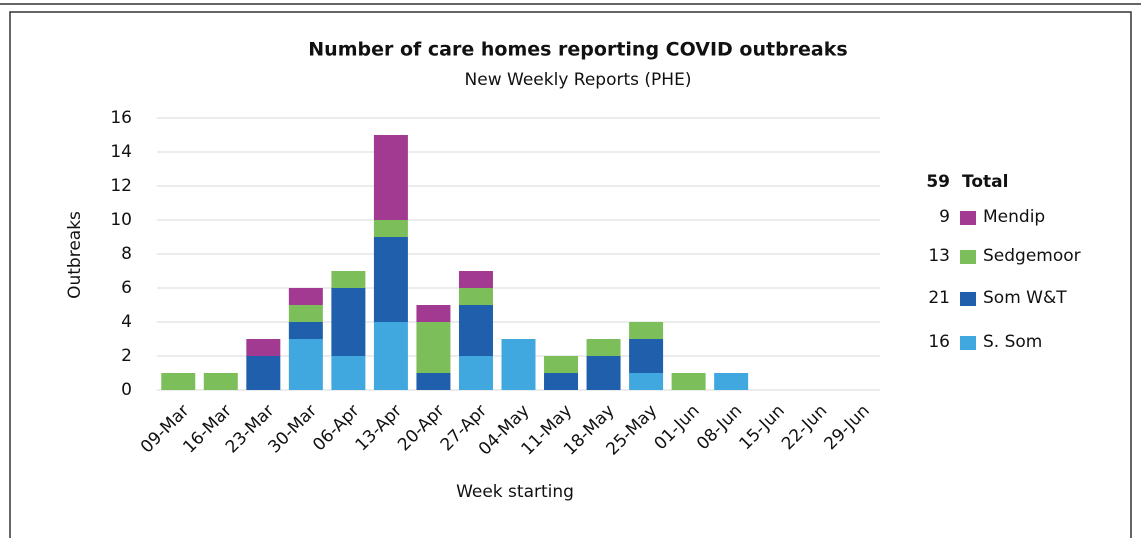 This screenshot has width=1141, height=538. What do you see at coordinates (121, 152) in the screenshot?
I see `y-tick-label: 14` at bounding box center [121, 152].